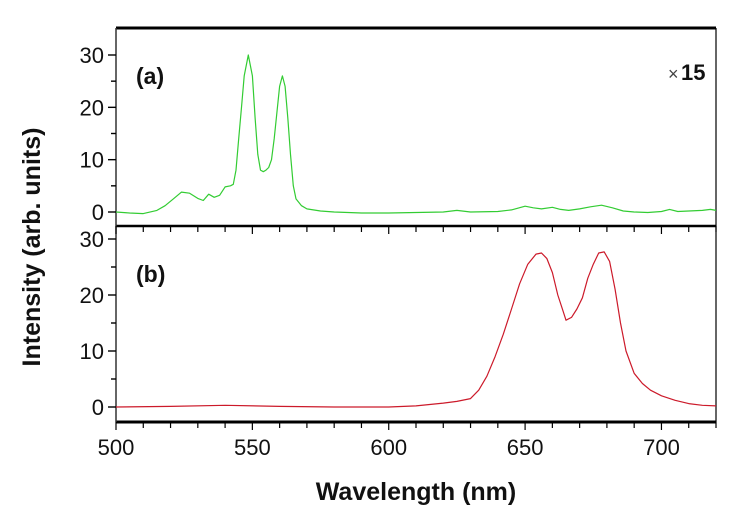 This screenshot has height=528, width=734. Describe the element at coordinates (416, 492) in the screenshot. I see `x-axis-title: Wavelength (nm)` at that location.